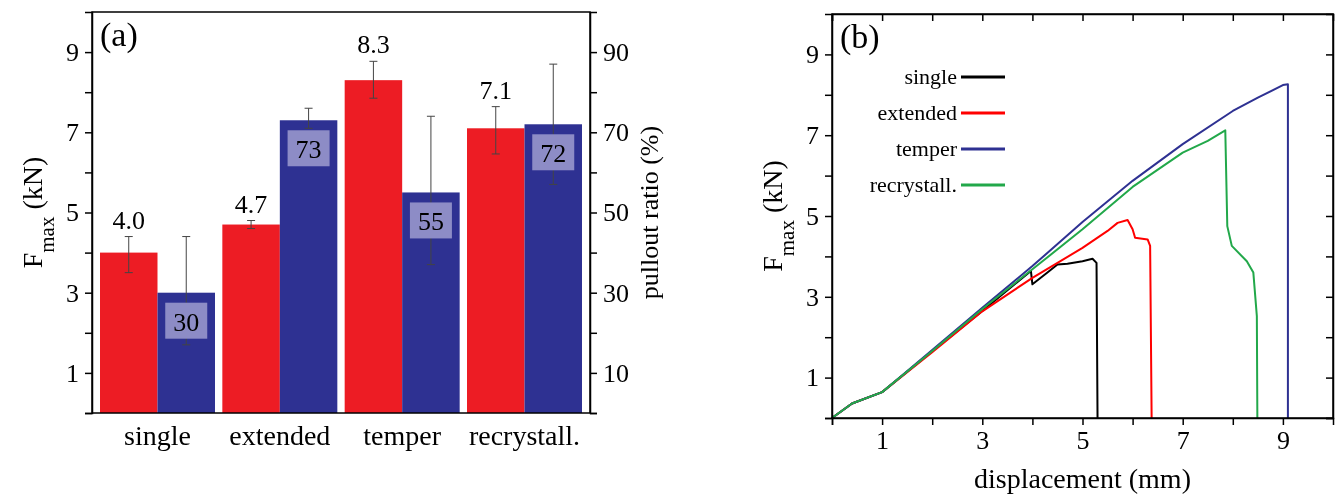 The image size is (1338, 495). I want to click on x-tick-label: recrystall., so click(524, 435).